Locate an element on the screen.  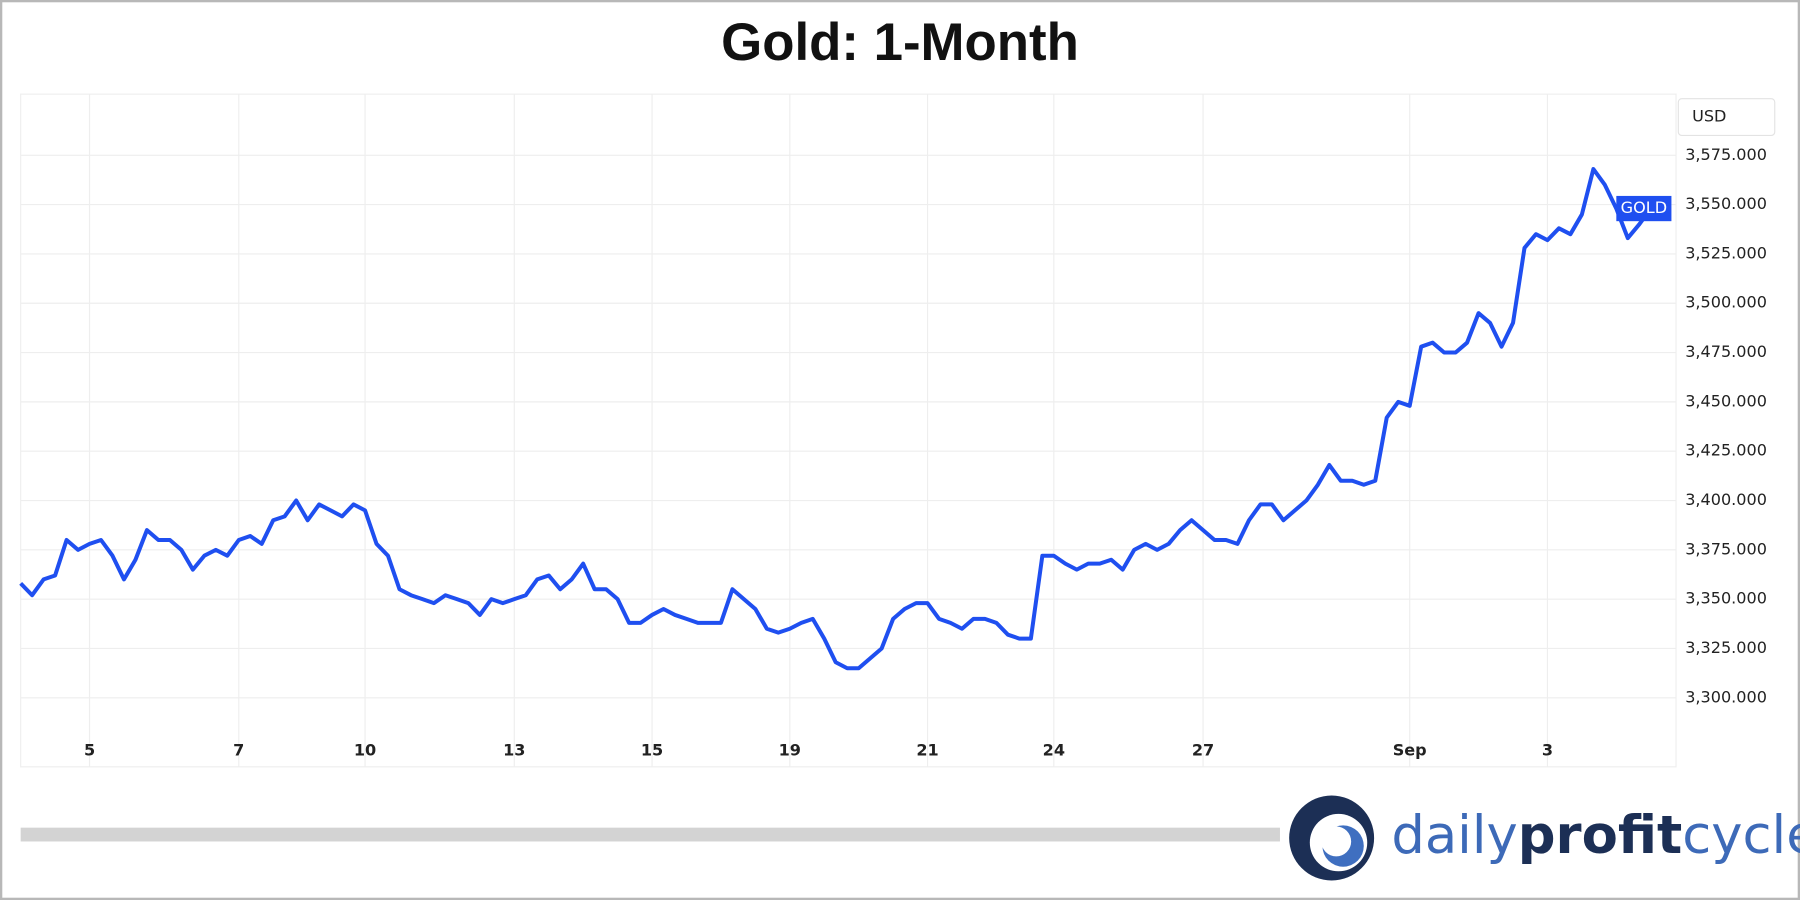
y-tick-label: 3,475.000 is located at coordinates (1726, 351).